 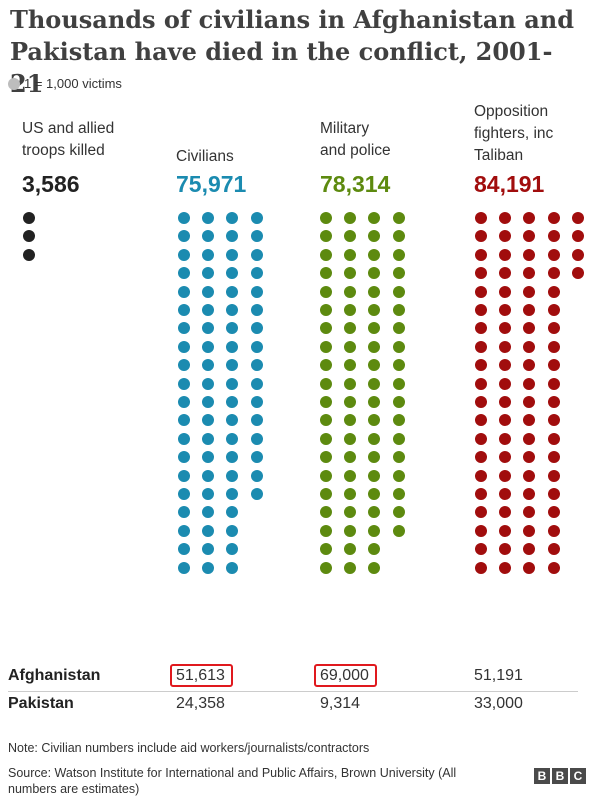 What do you see at coordinates (340, 703) in the screenshot?
I see `cell-pakistan-military: 9,314` at bounding box center [340, 703].